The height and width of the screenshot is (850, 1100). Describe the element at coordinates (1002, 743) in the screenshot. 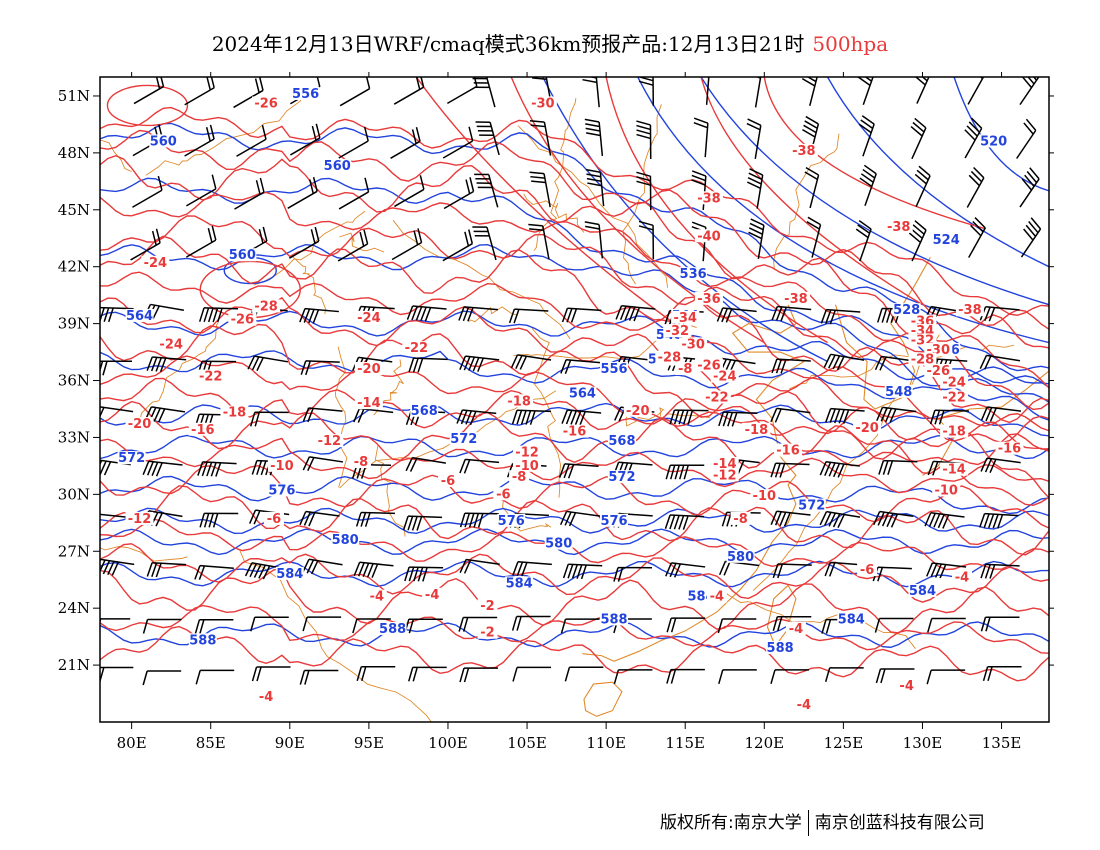

I see `lon-label: 135E` at that location.